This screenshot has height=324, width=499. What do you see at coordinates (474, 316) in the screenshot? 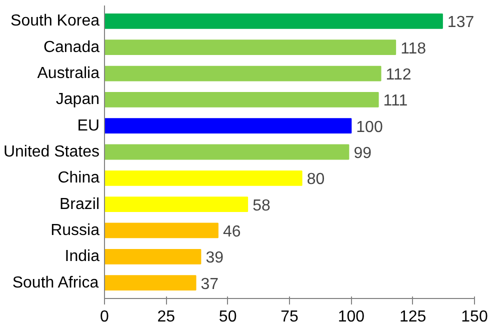
I see `x-tick-label: 150` at bounding box center [474, 316].